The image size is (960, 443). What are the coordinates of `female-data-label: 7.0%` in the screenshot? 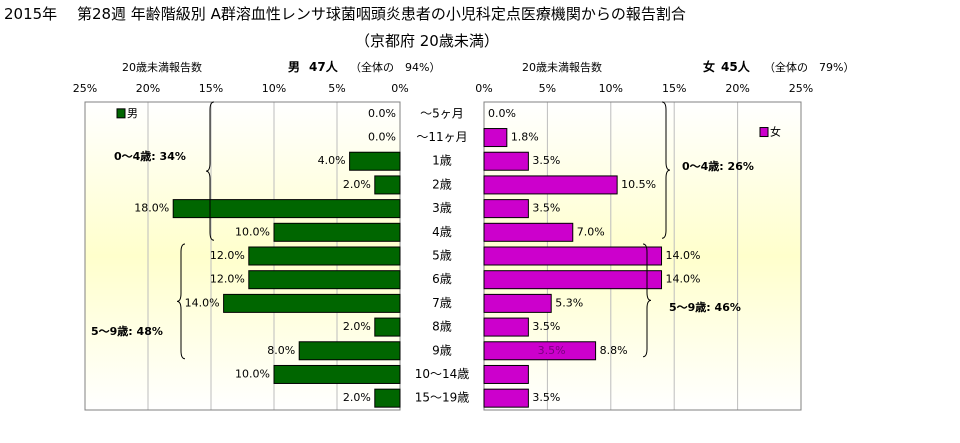 It's located at (591, 231).